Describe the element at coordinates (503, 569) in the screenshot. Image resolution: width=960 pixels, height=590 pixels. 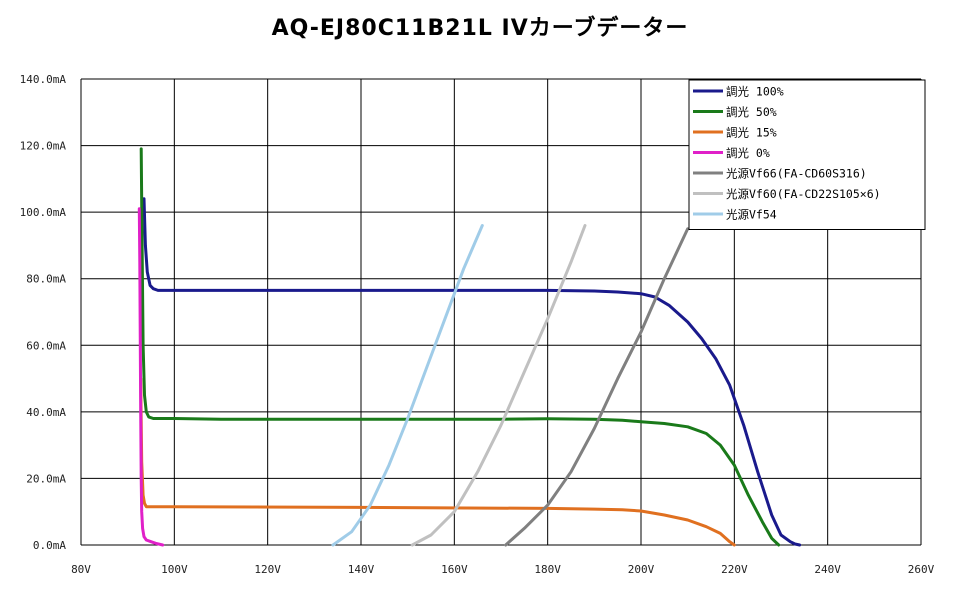
I see `x-axis-ticks: 80V 100V 120V 140V 160V 180V 200V 220V 240V 260V` at that location.